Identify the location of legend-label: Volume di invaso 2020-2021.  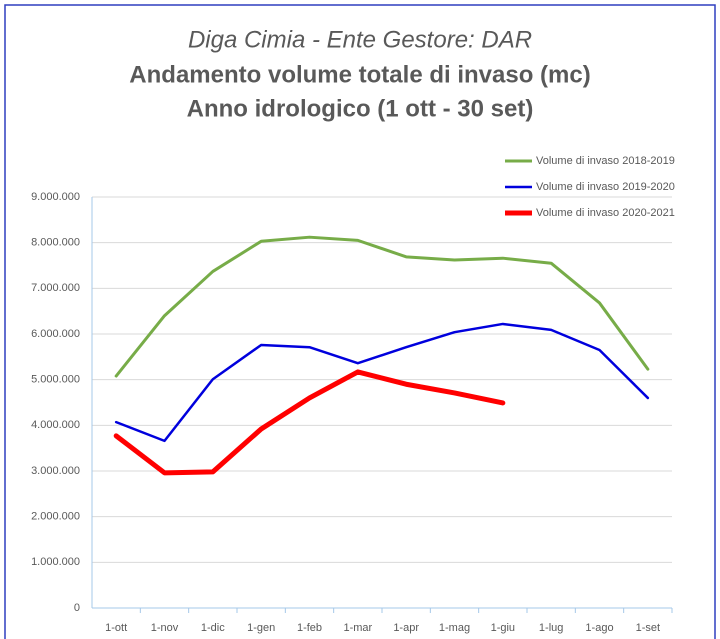
(605, 213).